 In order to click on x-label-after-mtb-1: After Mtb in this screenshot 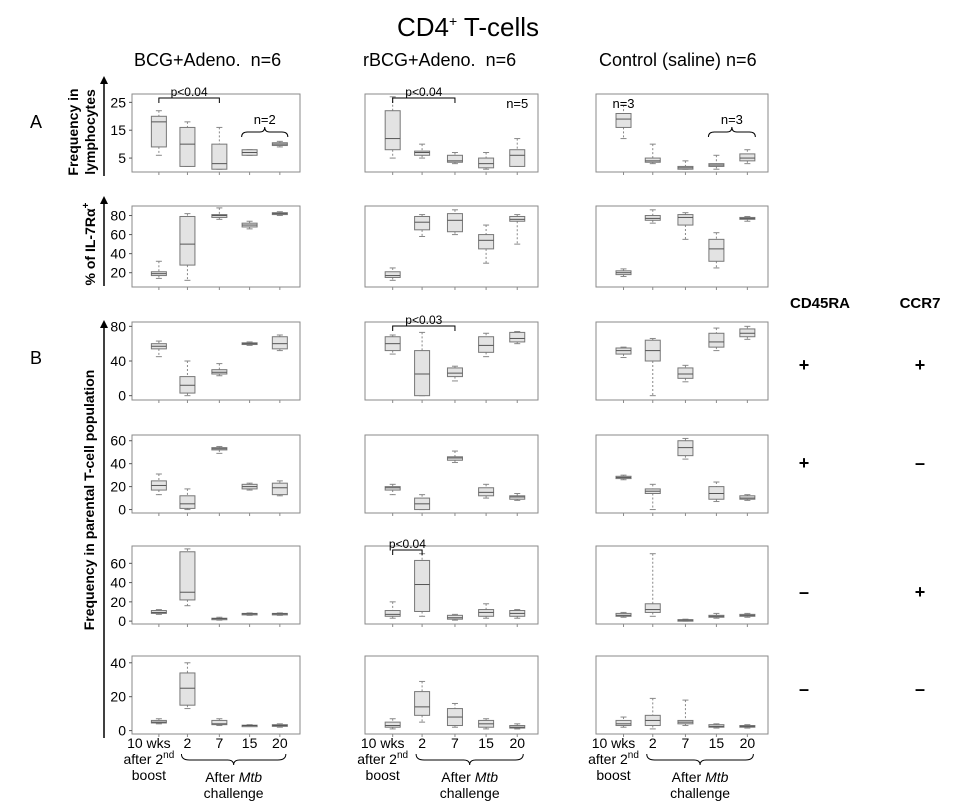, I will do `click(469, 777)`.